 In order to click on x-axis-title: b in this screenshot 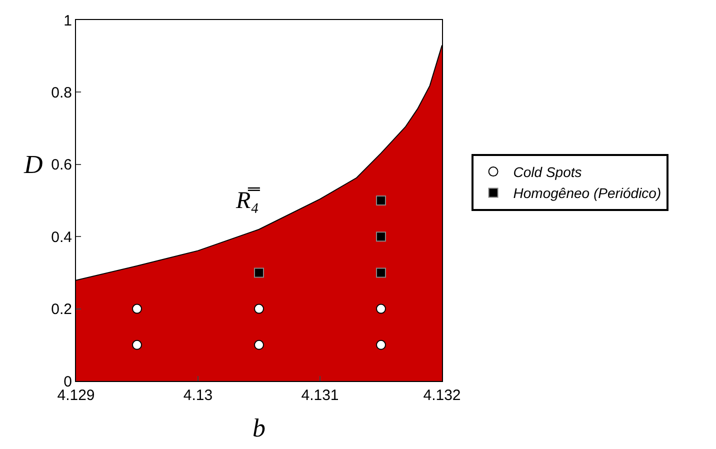, I will do `click(259, 428)`.